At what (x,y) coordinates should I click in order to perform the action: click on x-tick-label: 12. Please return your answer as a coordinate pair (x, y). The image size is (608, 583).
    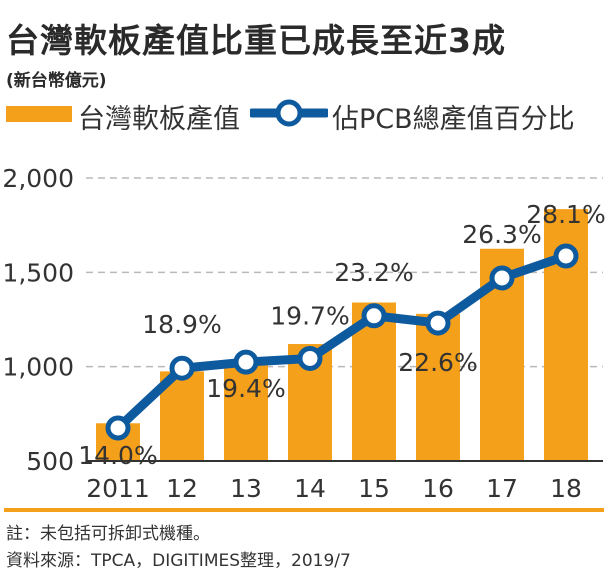
    Looking at the image, I should click on (182, 488).